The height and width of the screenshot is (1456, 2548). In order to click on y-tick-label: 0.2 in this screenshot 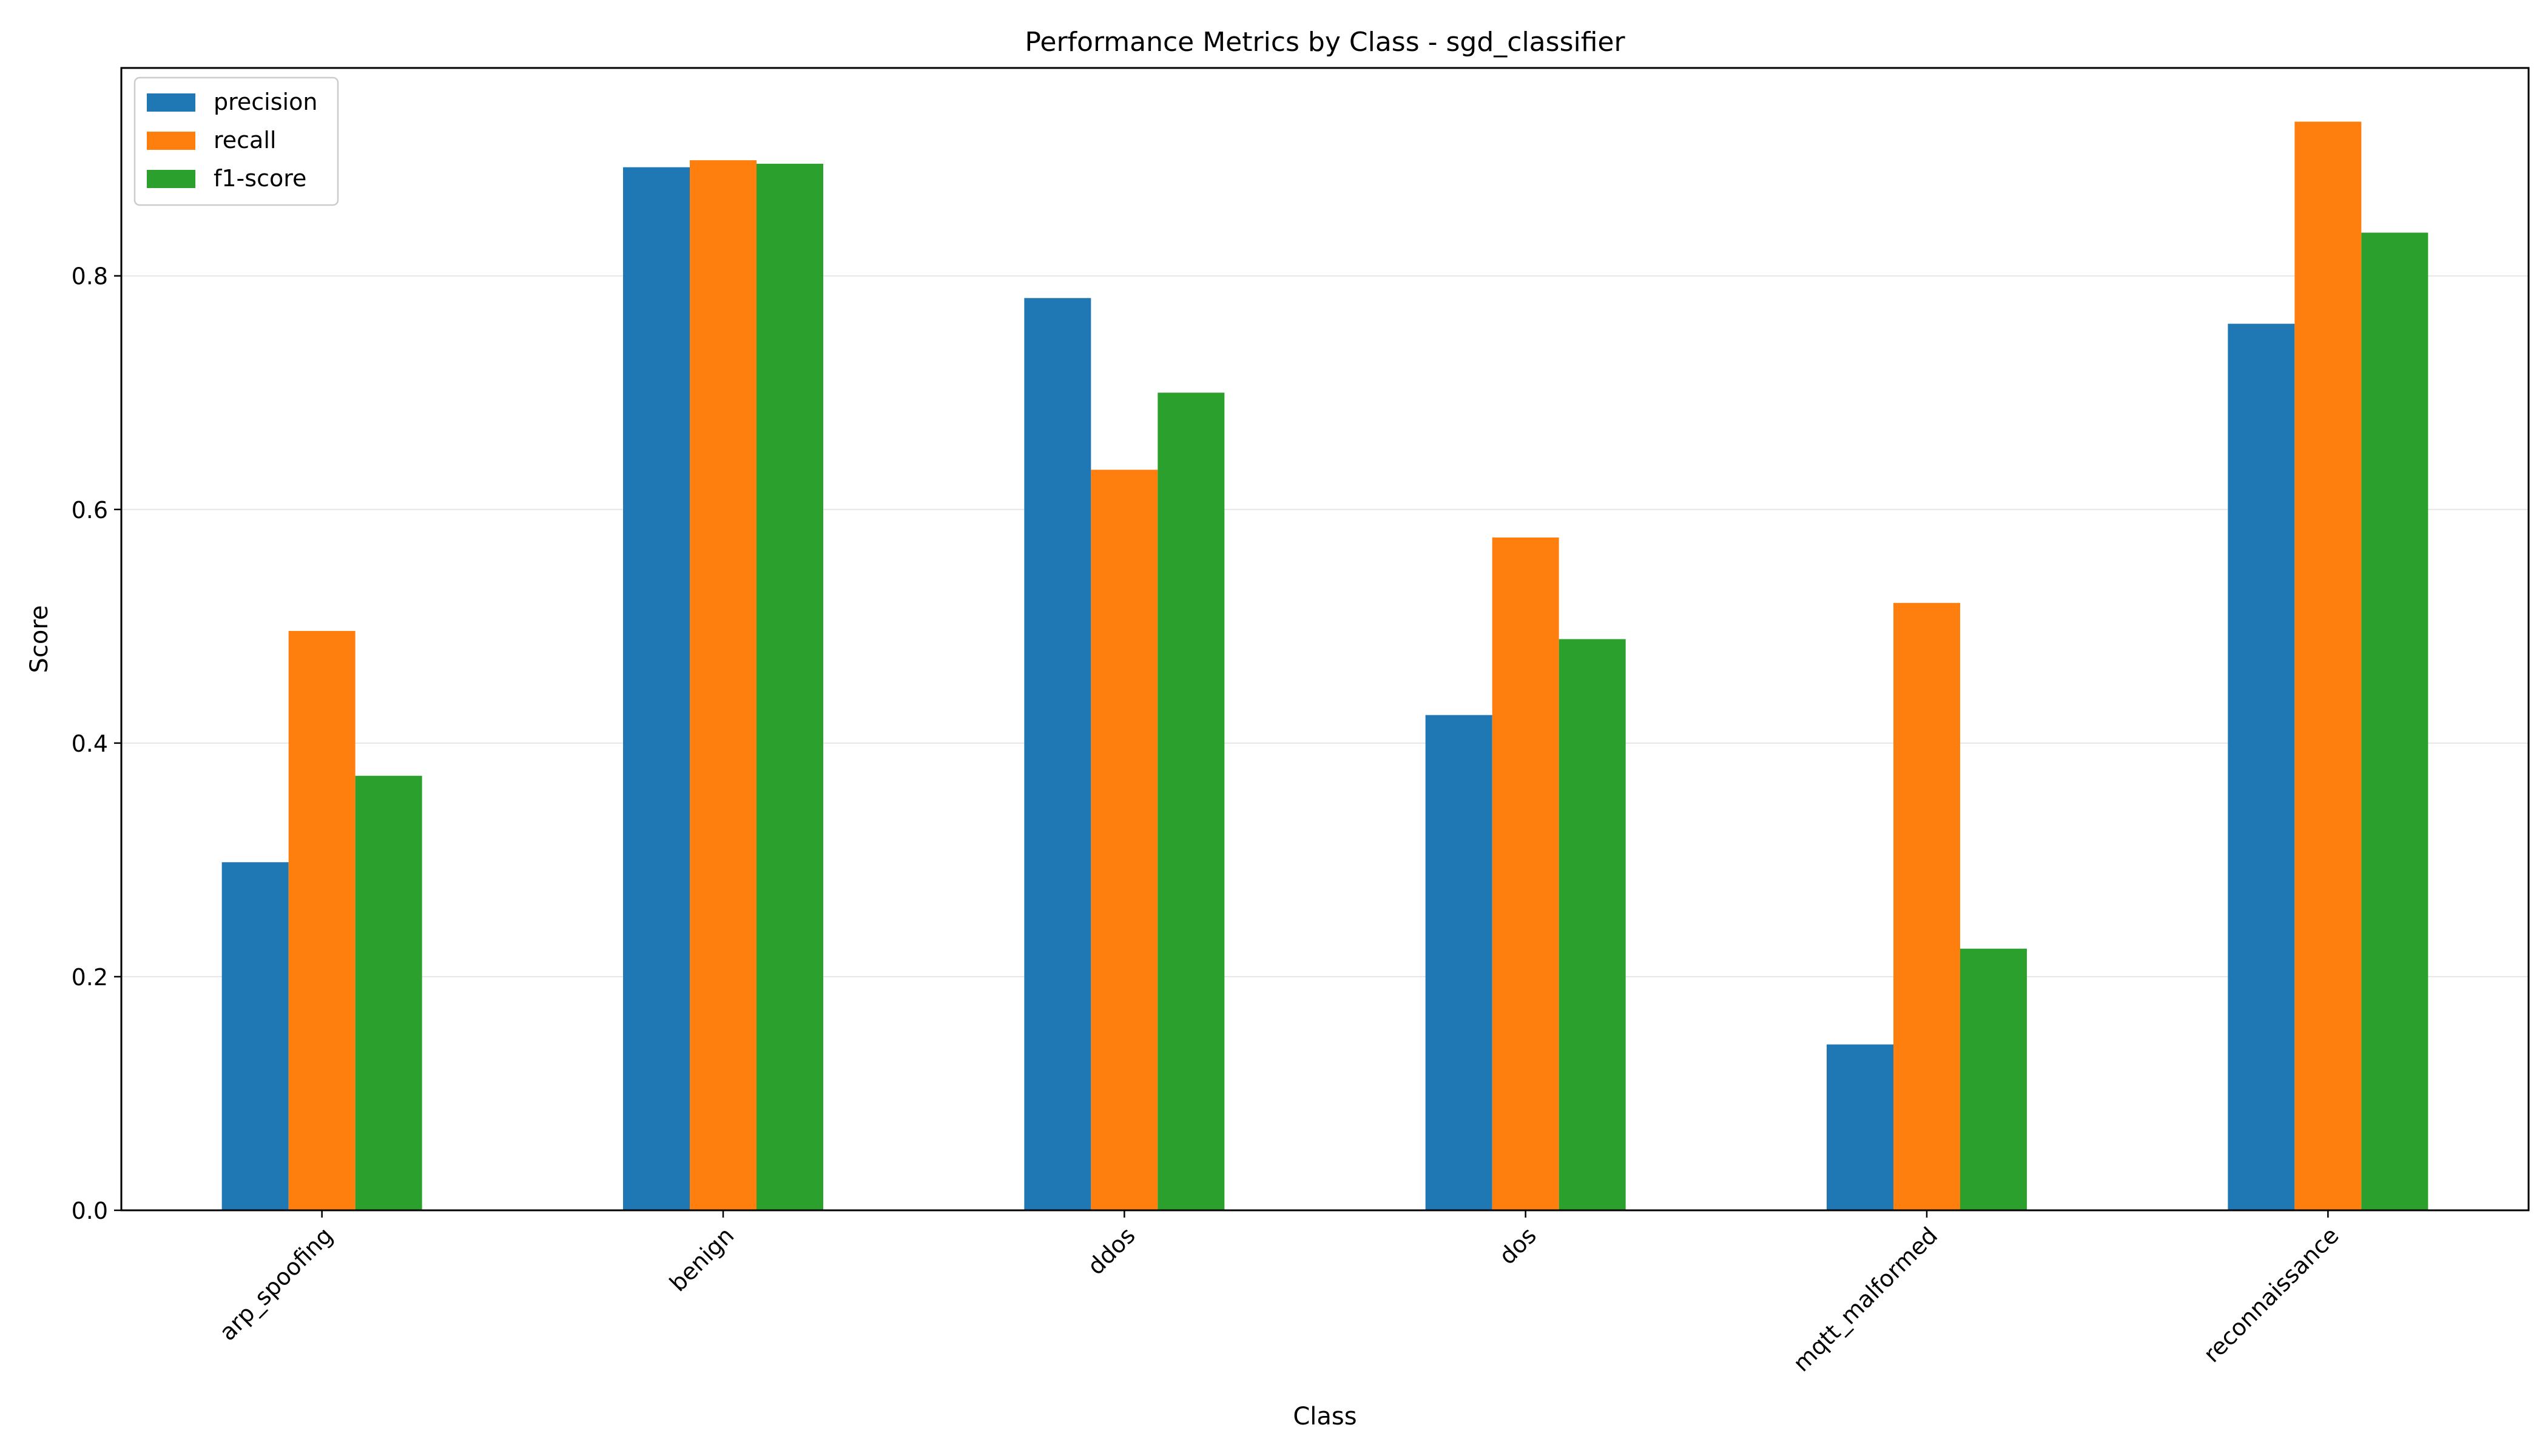, I will do `click(90, 977)`.